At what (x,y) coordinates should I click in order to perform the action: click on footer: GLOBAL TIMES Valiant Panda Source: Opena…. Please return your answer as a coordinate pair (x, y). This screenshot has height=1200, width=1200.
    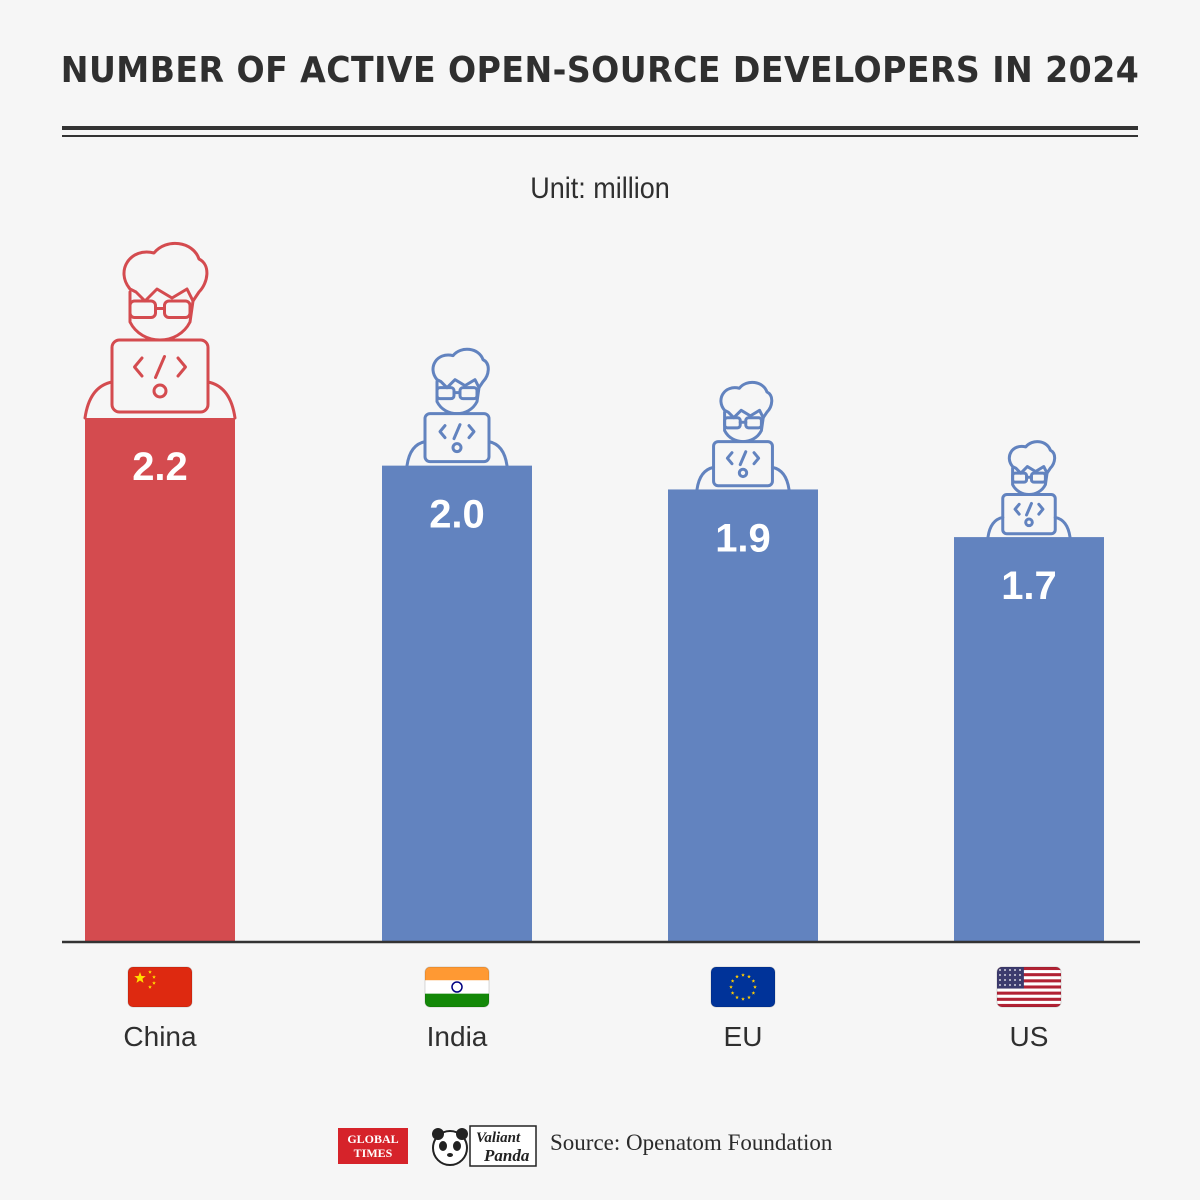
    Looking at the image, I should click on (600, 1146).